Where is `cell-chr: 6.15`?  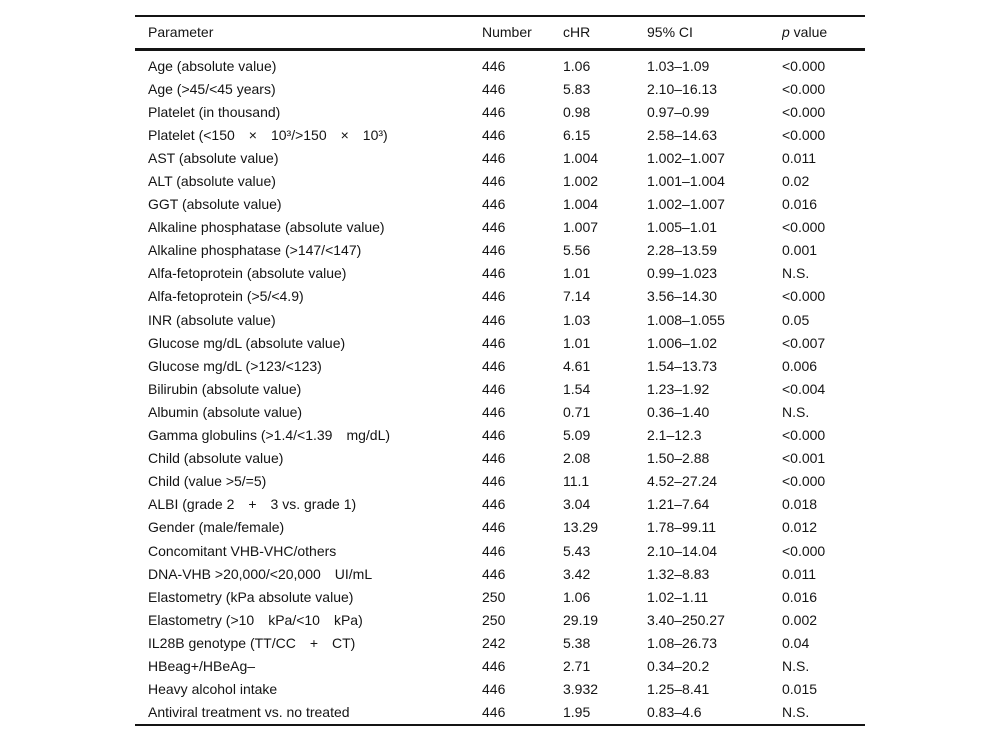
cell-chr: 6.15 is located at coordinates (577, 134).